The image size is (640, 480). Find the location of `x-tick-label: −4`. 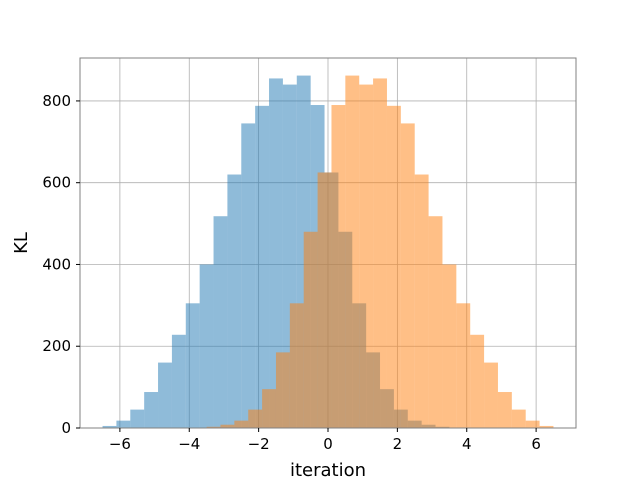

x-tick-label: −4 is located at coordinates (189, 444).